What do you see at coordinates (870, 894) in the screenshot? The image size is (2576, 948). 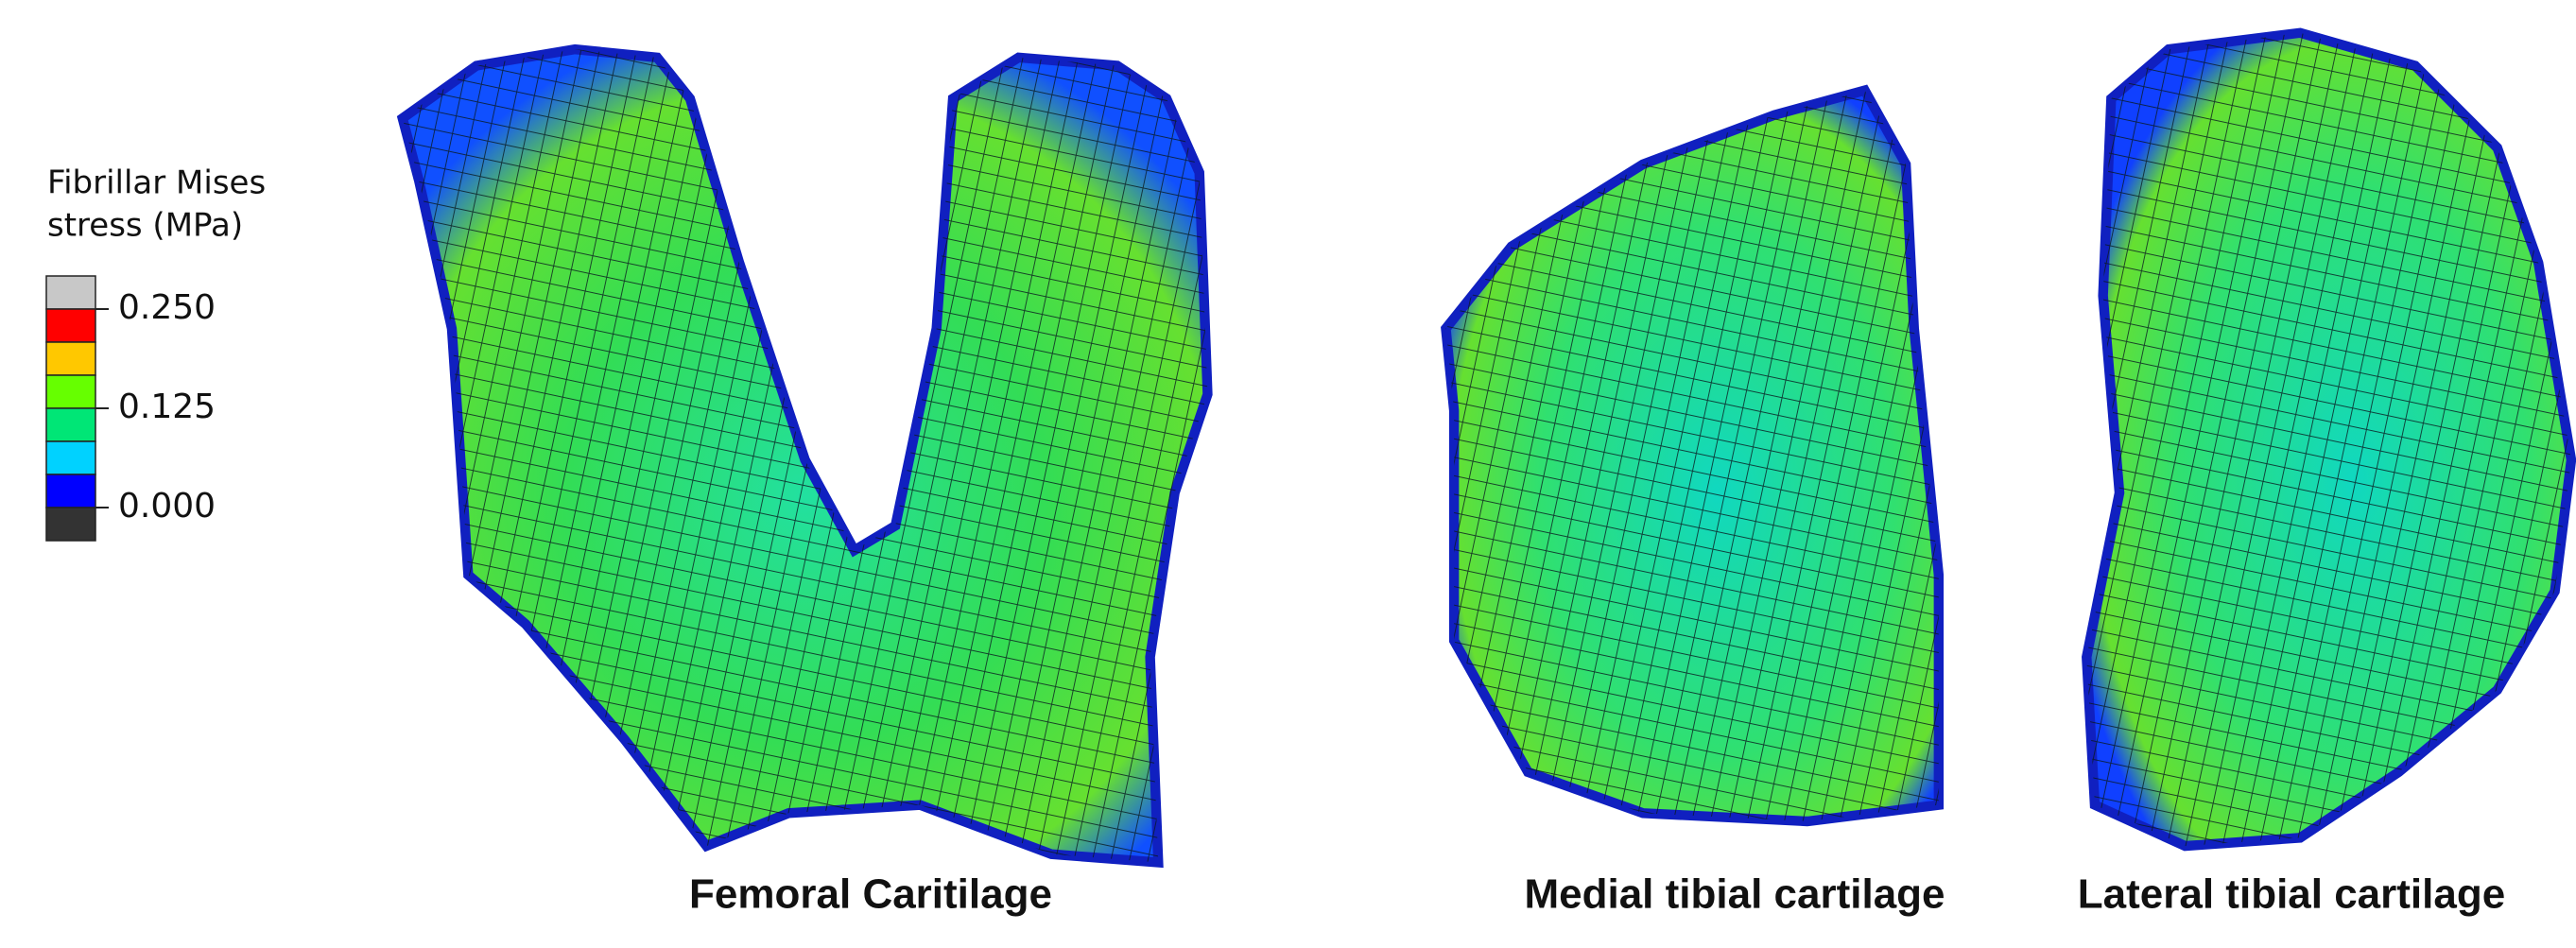 I see `caption: Femoral Caritilage` at bounding box center [870, 894].